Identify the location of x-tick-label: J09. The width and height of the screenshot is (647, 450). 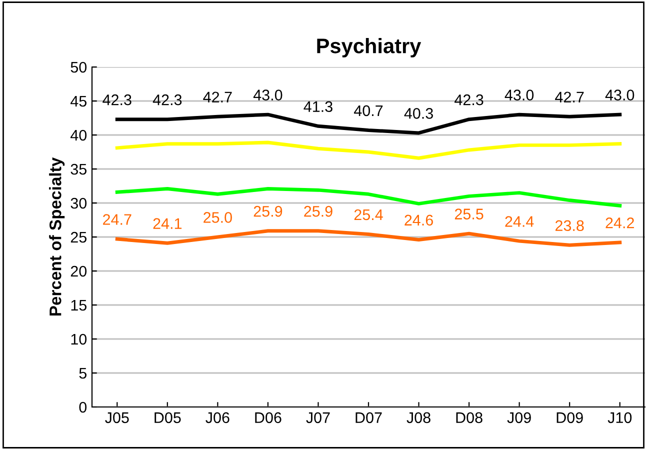
(519, 418).